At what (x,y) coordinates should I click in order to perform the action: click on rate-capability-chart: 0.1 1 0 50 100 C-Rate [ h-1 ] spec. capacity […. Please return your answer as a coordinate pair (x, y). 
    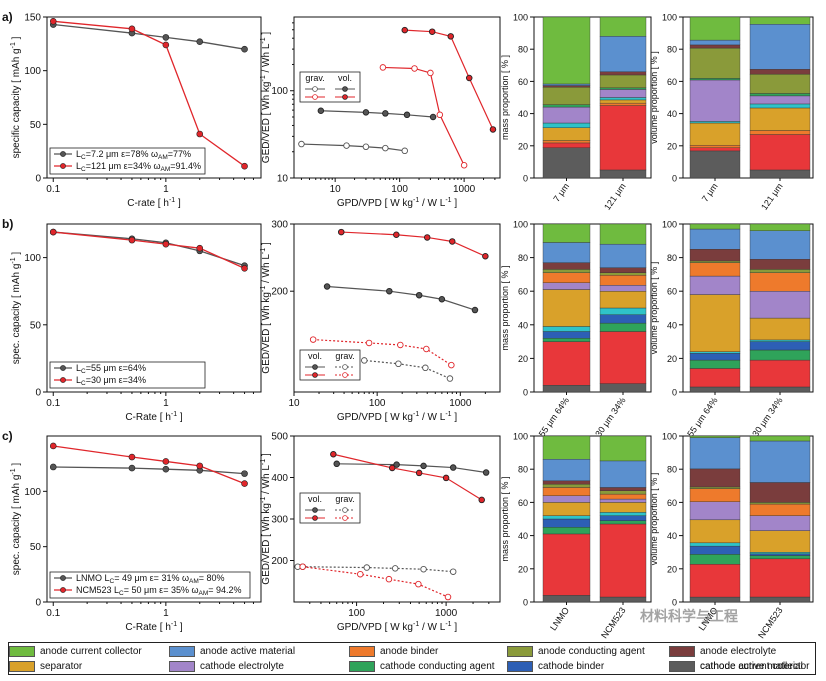
    Looking at the image, I should click on (136, 323).